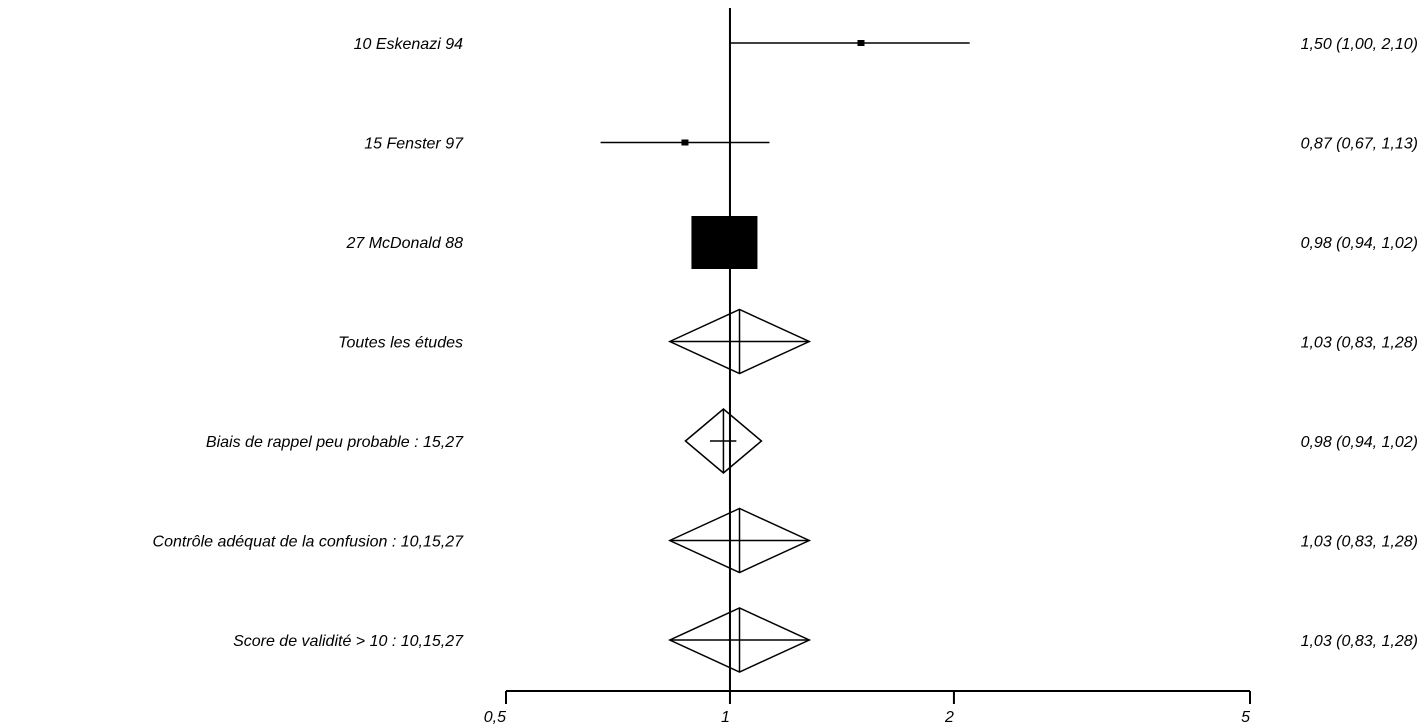 Image resolution: width=1428 pixels, height=728 pixels. What do you see at coordinates (949, 717) in the screenshot?
I see `x-tick-label: 2` at bounding box center [949, 717].